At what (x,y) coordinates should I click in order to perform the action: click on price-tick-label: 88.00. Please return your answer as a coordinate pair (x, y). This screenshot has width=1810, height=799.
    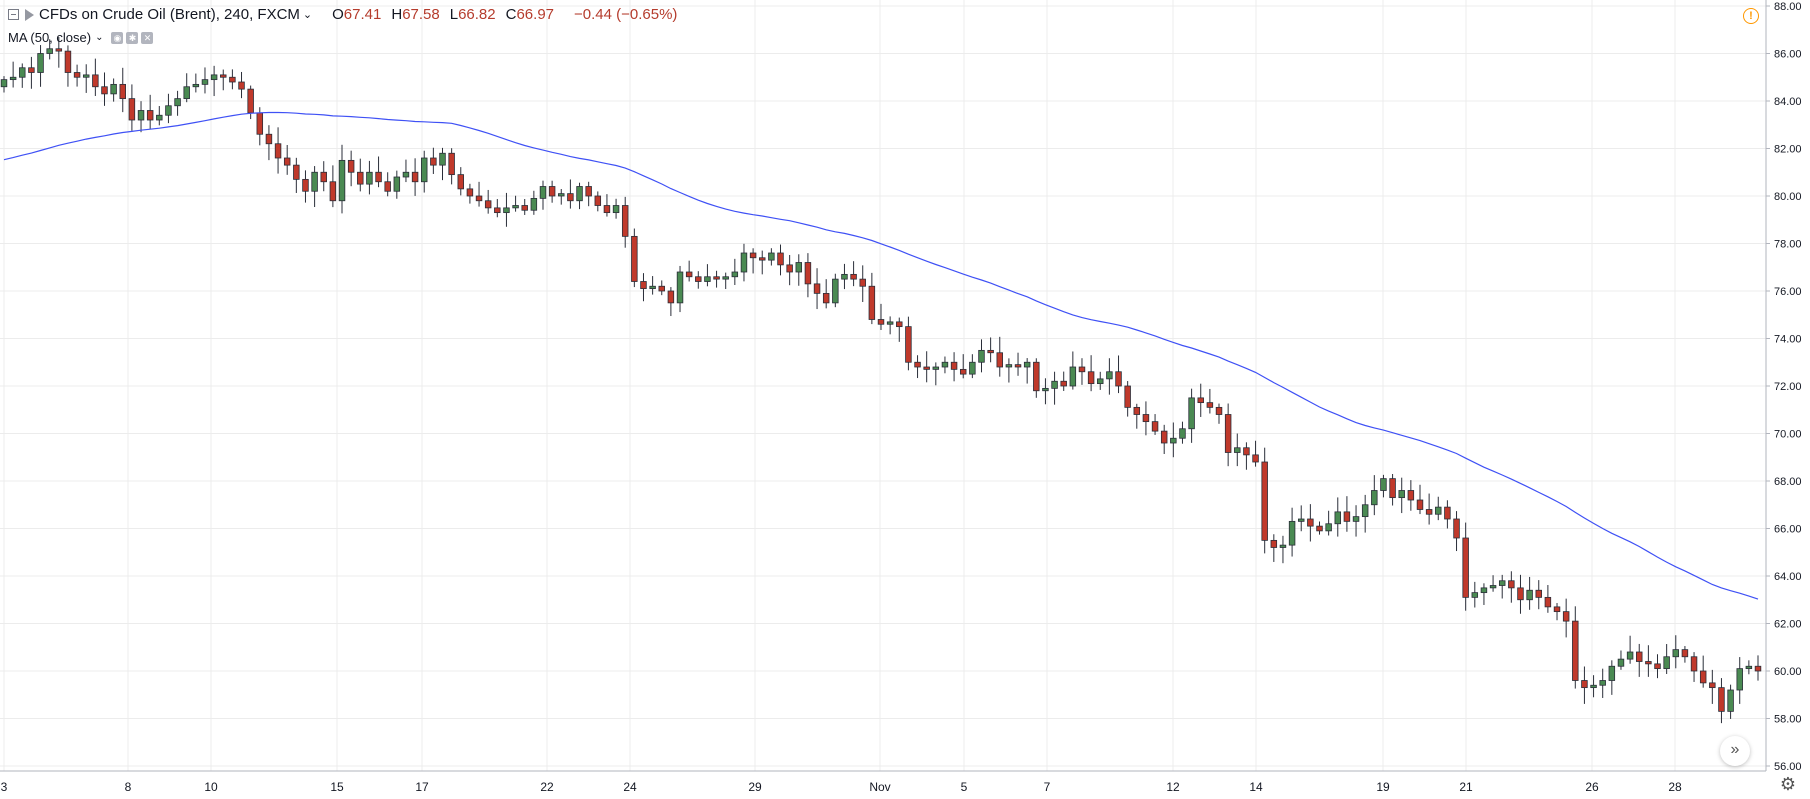
    Looking at the image, I should click on (1788, 7).